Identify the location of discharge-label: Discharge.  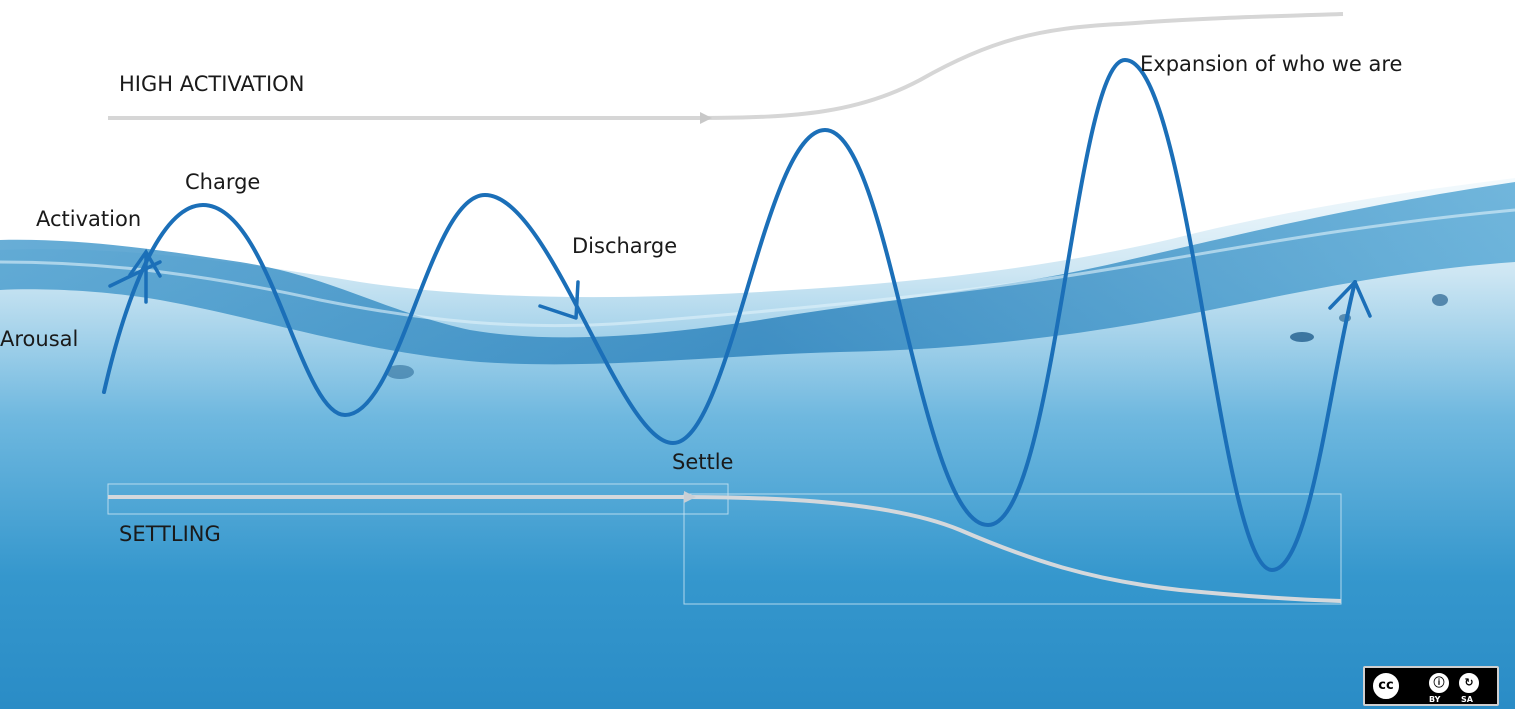
(625, 246).